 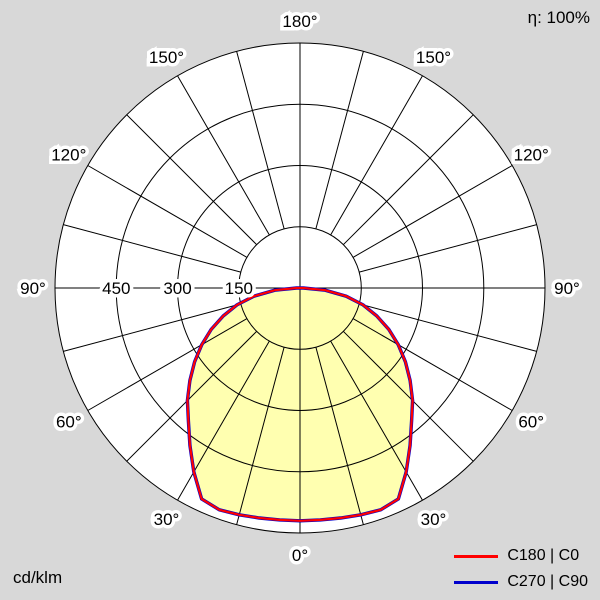 What do you see at coordinates (177, 288) in the screenshot?
I see `radial-tick-label: 300` at bounding box center [177, 288].